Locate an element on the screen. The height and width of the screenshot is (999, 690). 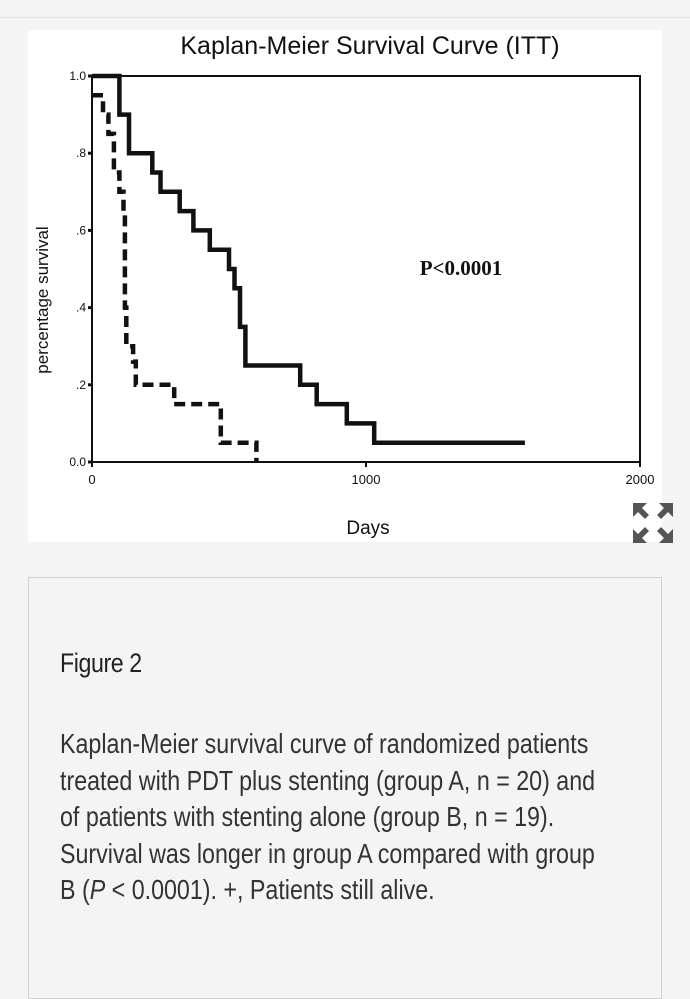
x-tick-label: 2000 is located at coordinates (640, 479).